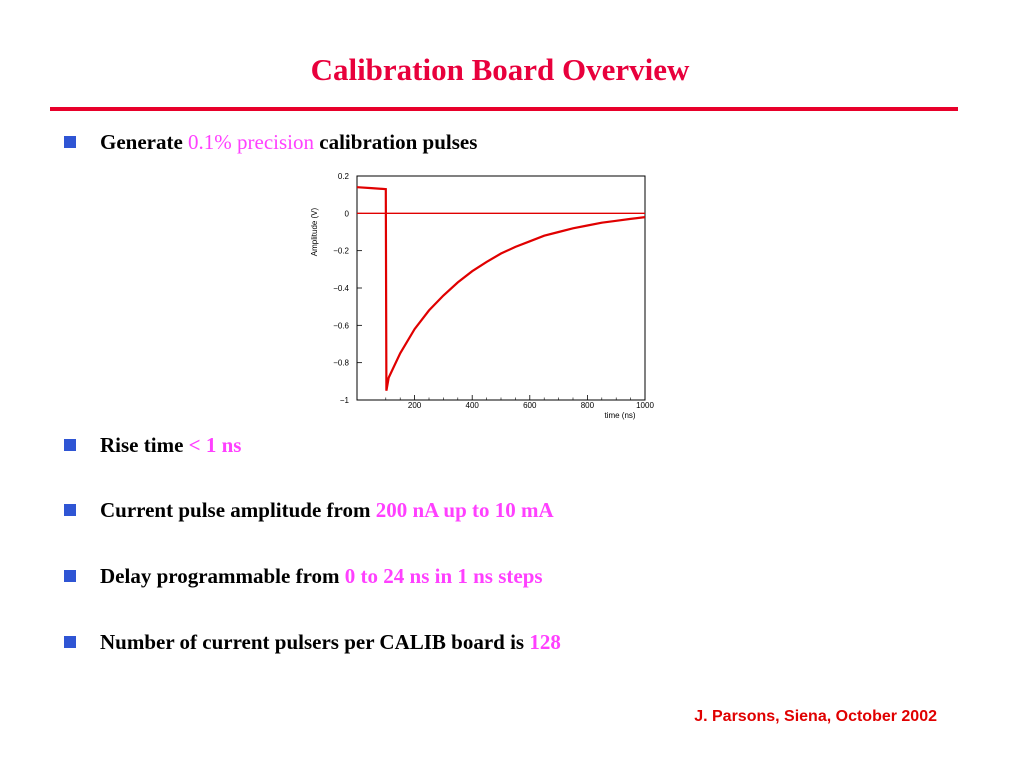 Image resolution: width=1024 pixels, height=768 pixels. I want to click on pulse-trace, so click(501, 288).